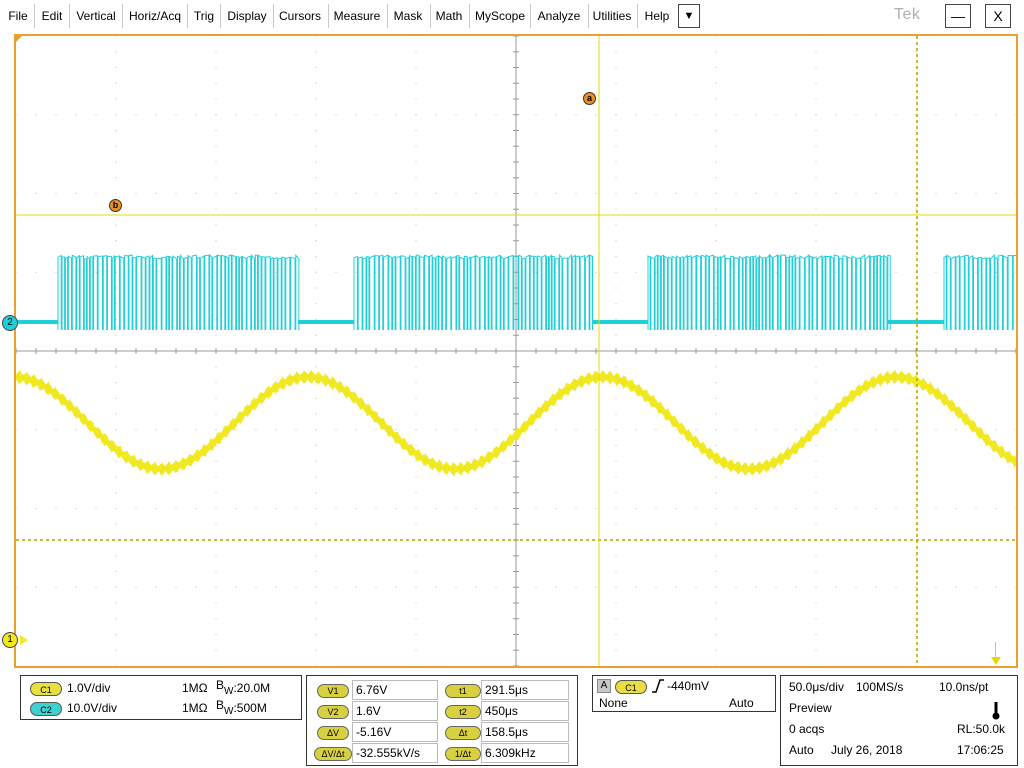  What do you see at coordinates (18, 16) in the screenshot?
I see `menu-file: File` at bounding box center [18, 16].